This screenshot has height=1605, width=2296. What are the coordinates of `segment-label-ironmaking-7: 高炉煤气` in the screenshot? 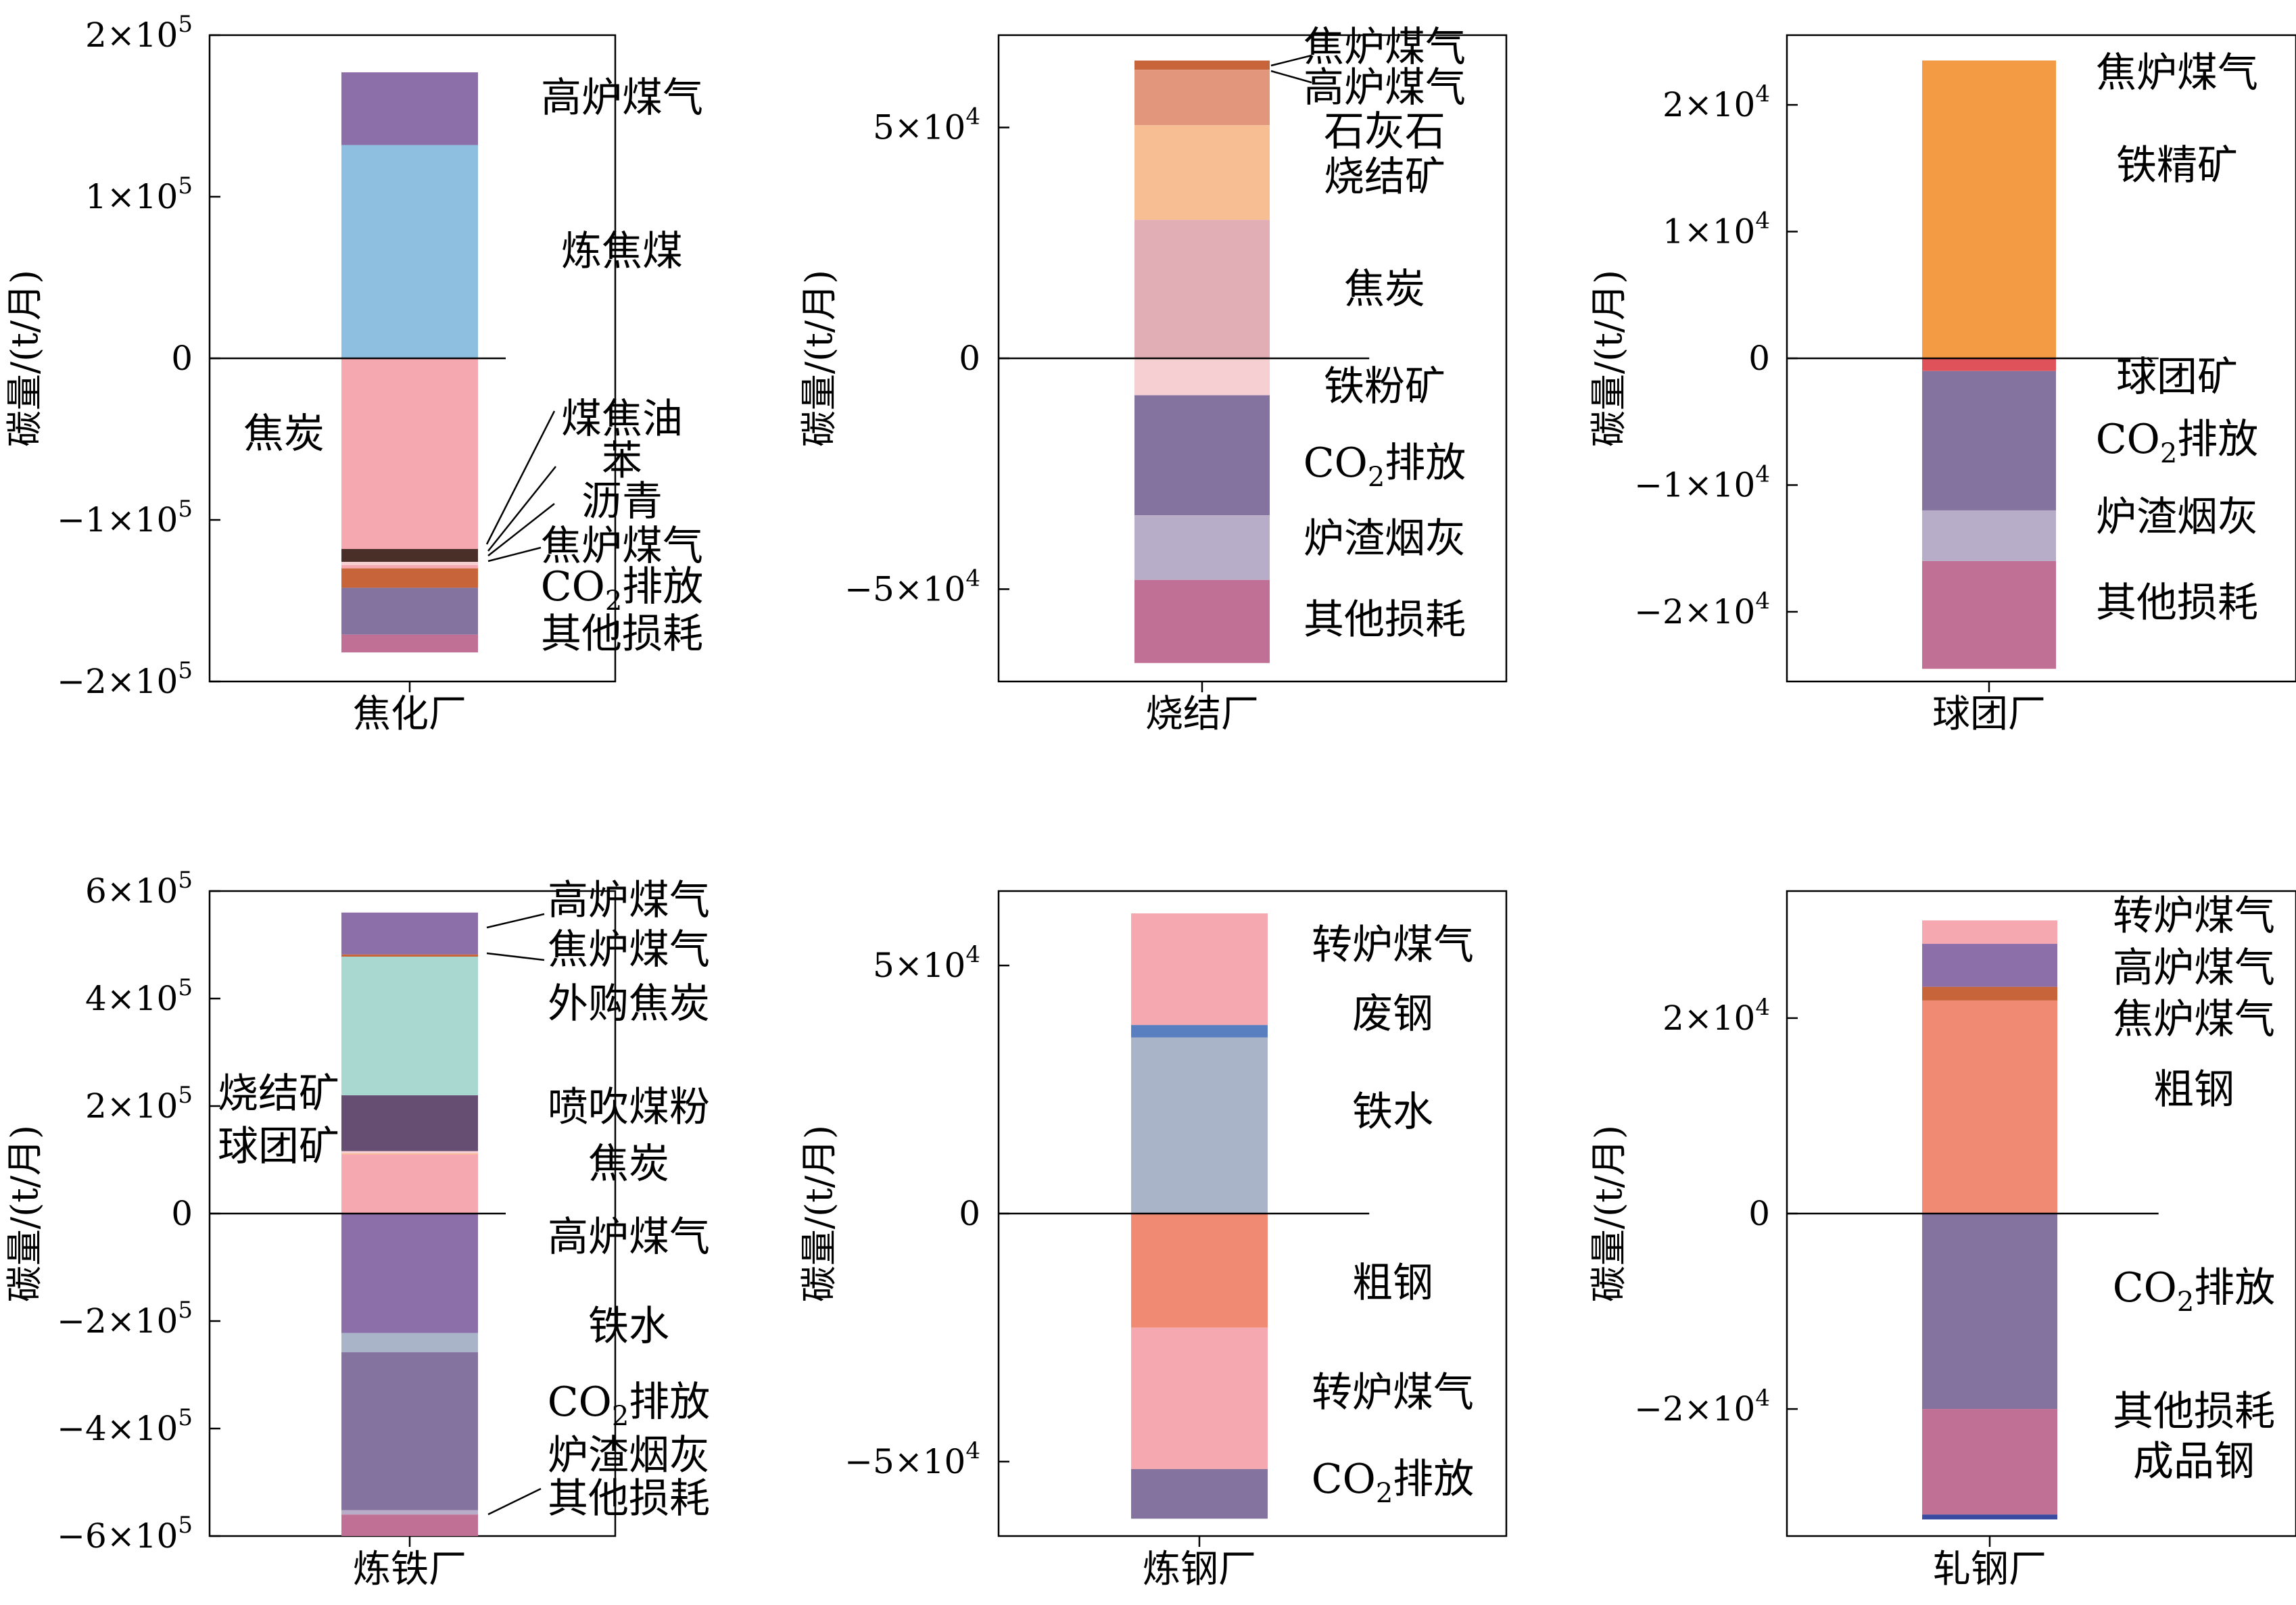 It's located at (629, 1237).